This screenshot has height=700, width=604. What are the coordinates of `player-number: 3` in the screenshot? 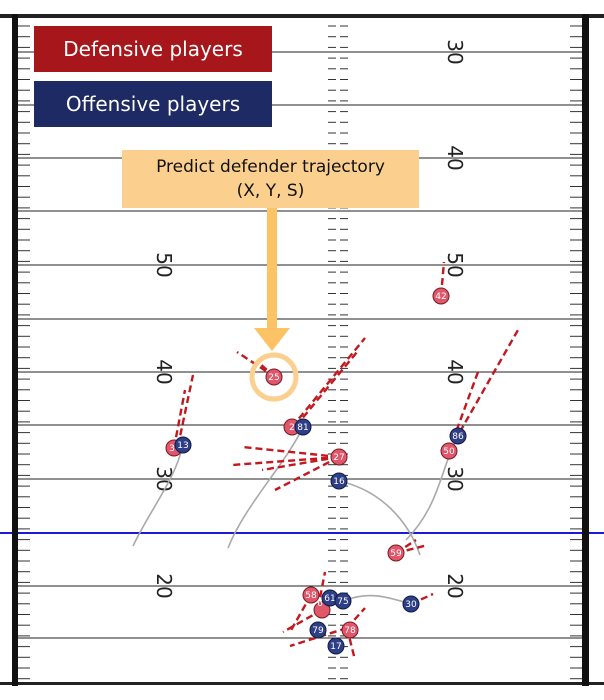 It's located at (172, 449).